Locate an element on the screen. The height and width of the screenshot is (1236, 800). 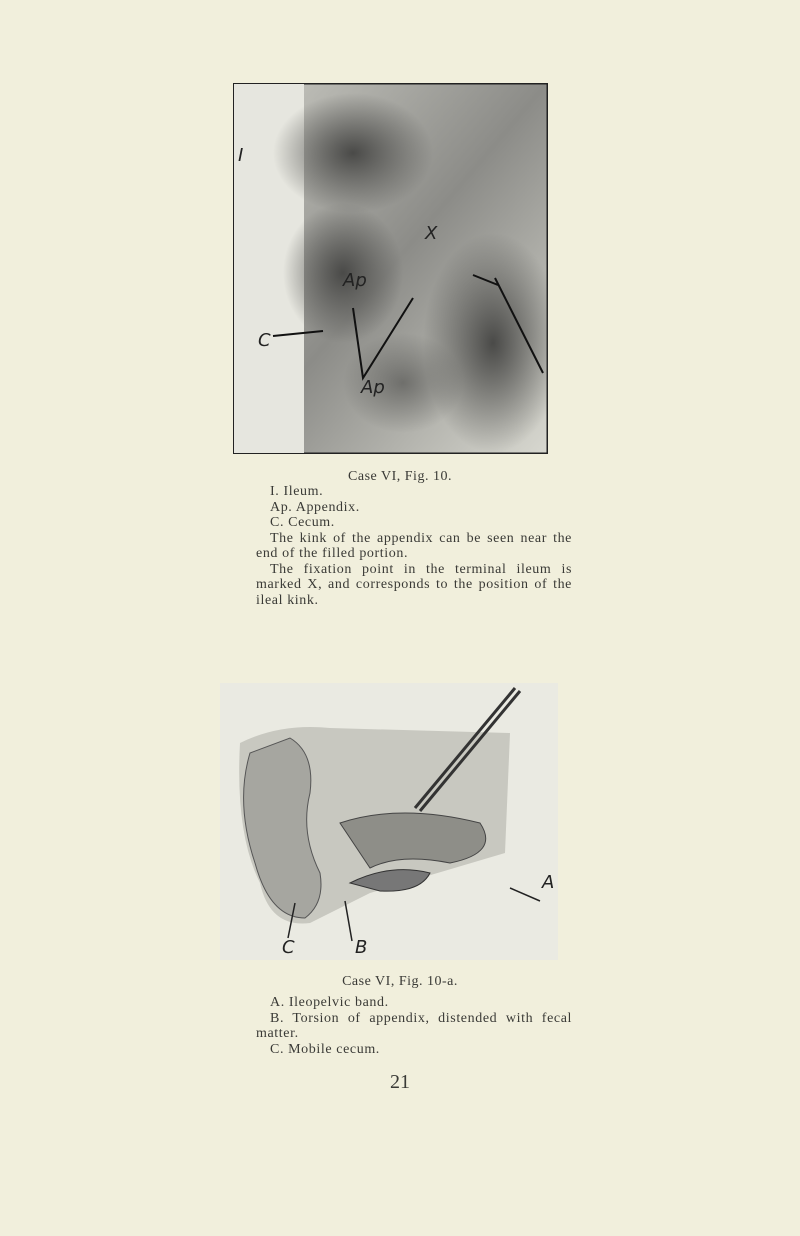
image-label: X is located at coordinates (431, 233).